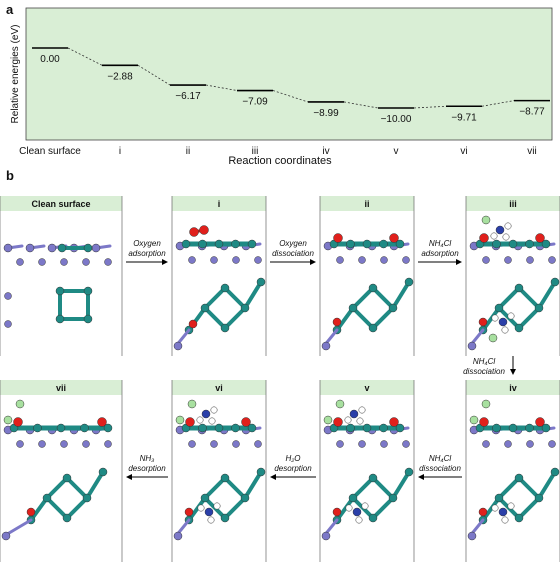  I want to click on top-step-label-1-b: dissociation, so click(293, 253).